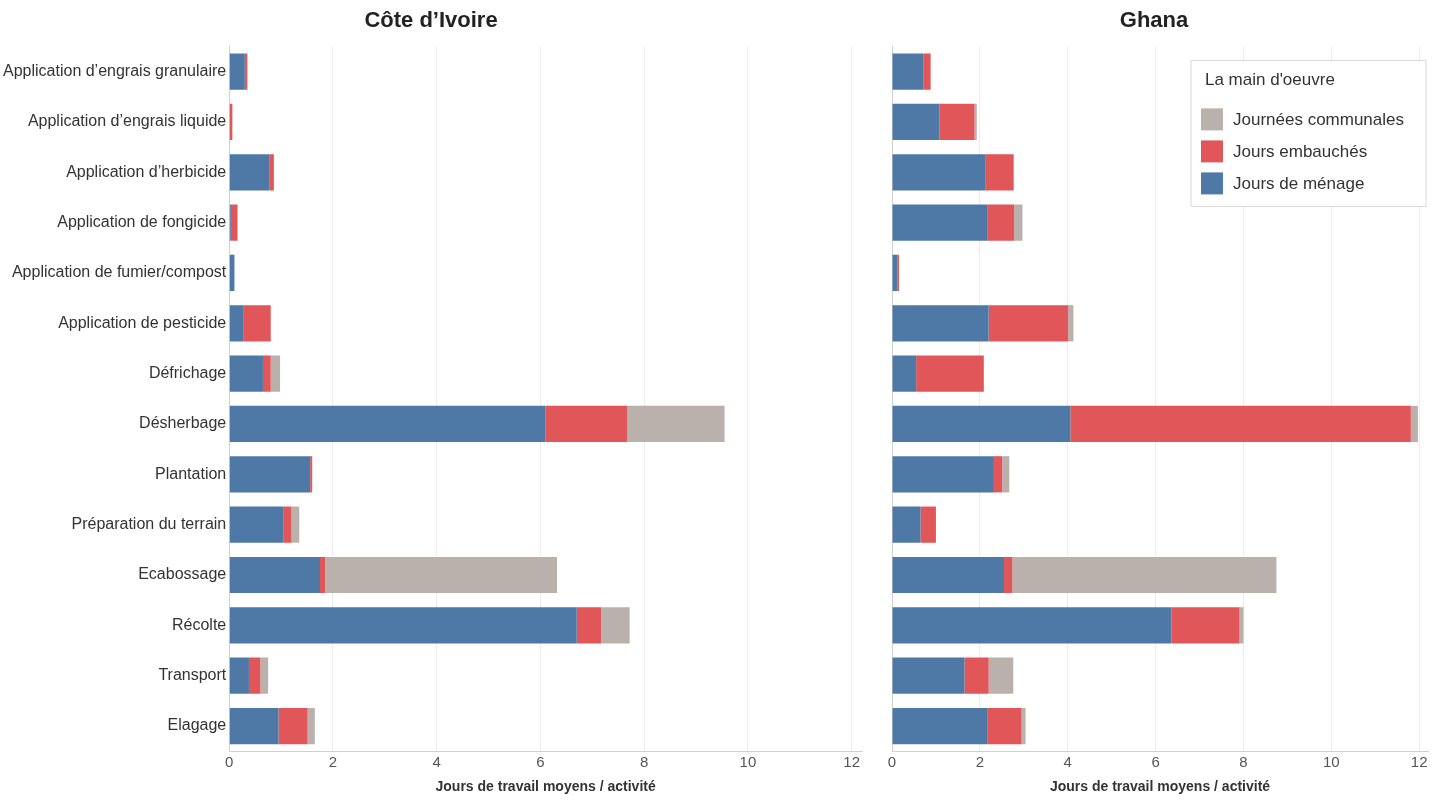 The image size is (1448, 805). I want to click on y-tick-label: Transport, so click(192, 675).